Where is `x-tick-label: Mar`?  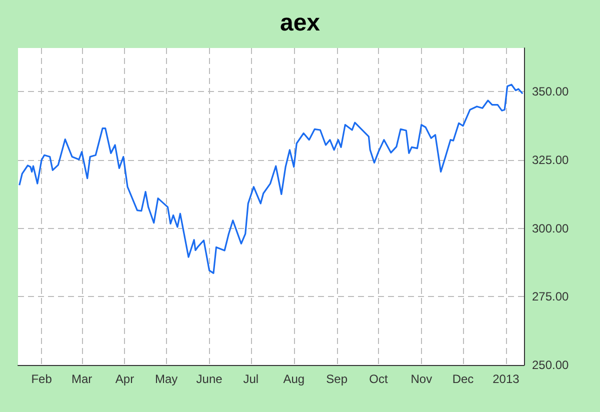 x-tick-label: Mar is located at coordinates (81, 379).